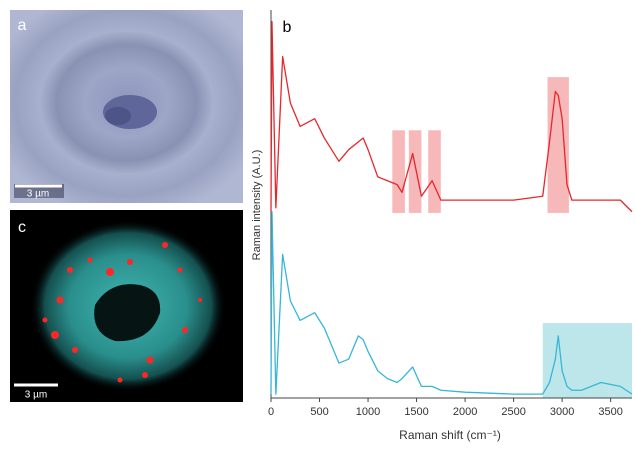 The height and width of the screenshot is (451, 635). Describe the element at coordinates (610, 412) in the screenshot. I see `x-tick-label: 3500` at that location.